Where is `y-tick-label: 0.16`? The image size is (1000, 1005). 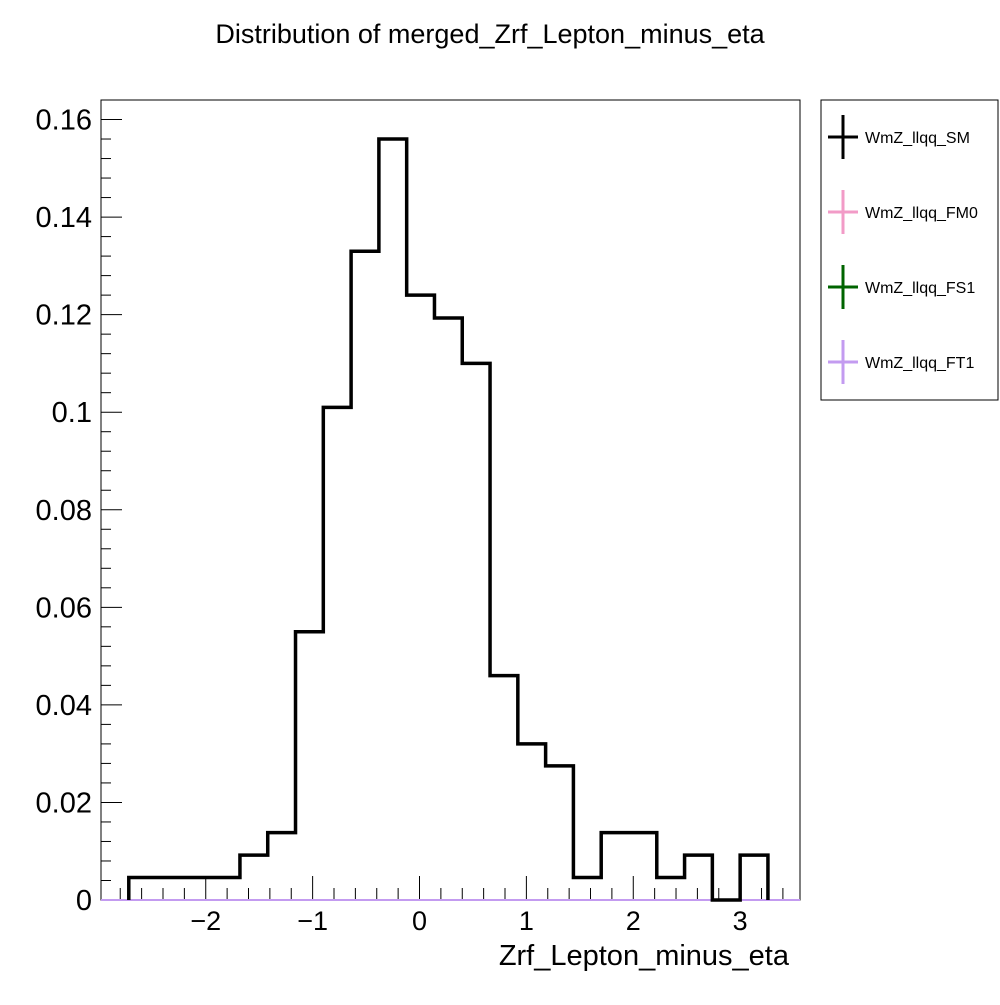 y-tick-label: 0.16 is located at coordinates (64, 121).